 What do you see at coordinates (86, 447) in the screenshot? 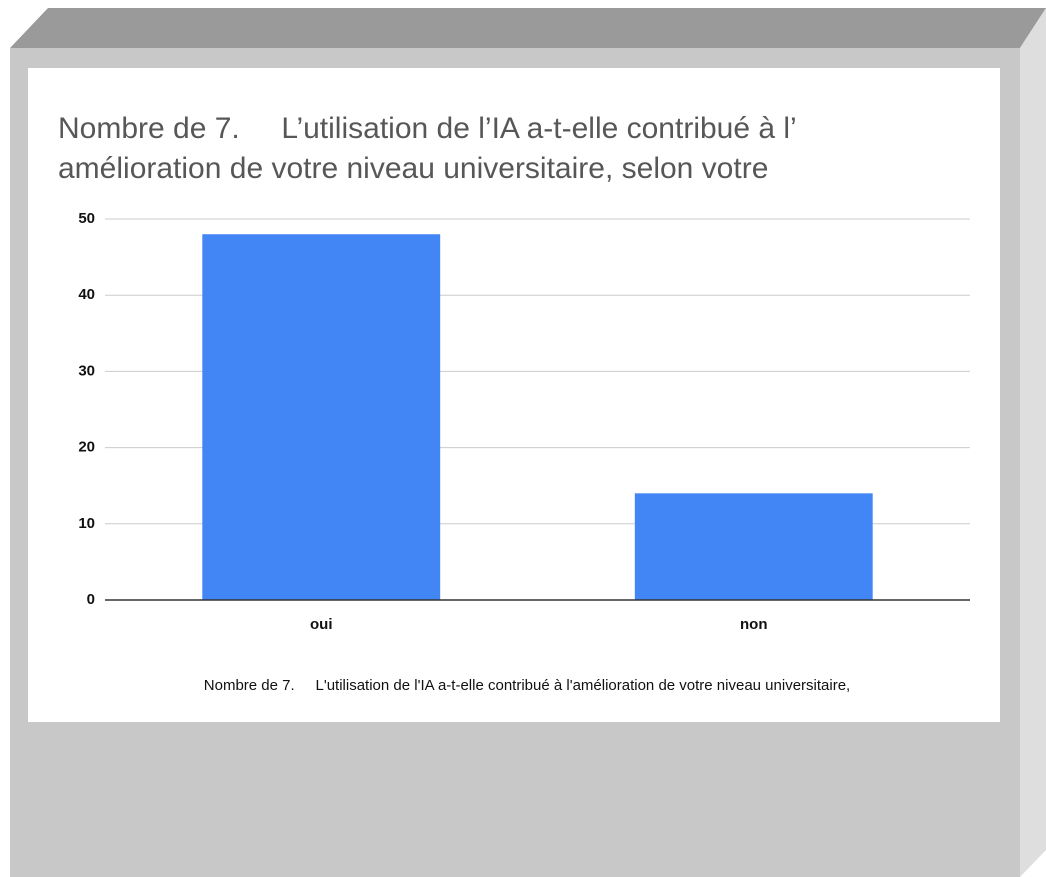
I see `y-tick-label: 20` at bounding box center [86, 447].